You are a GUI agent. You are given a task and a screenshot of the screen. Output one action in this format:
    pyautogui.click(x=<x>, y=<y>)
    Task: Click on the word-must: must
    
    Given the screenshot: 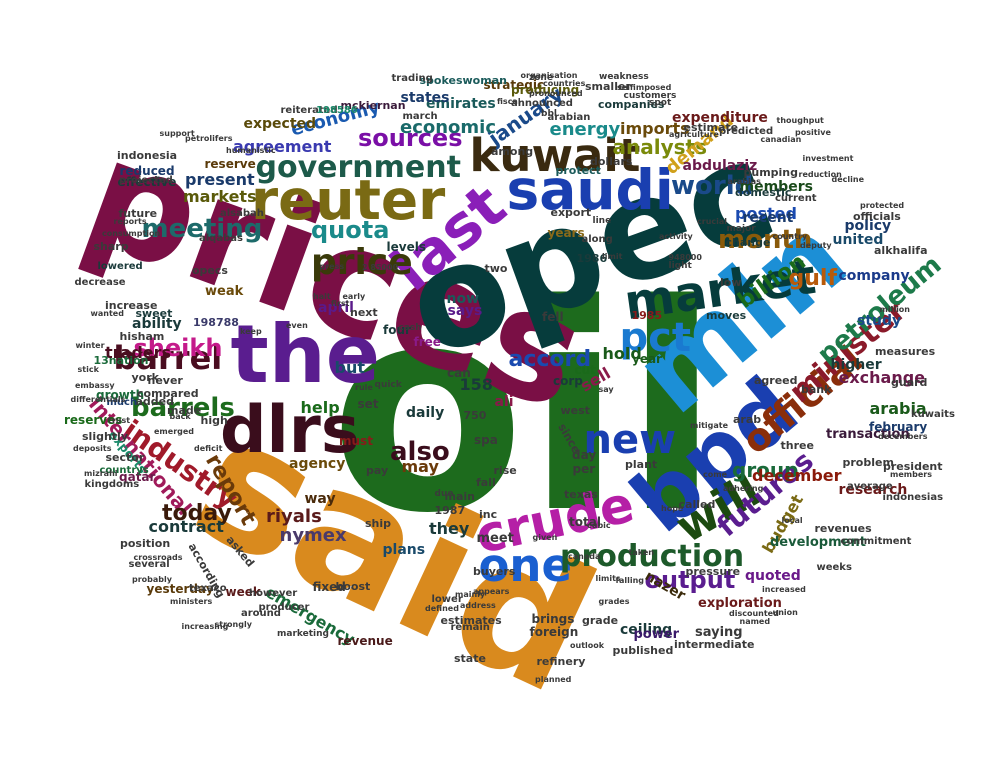 What is the action you would take?
    pyautogui.click(x=356, y=441)
    